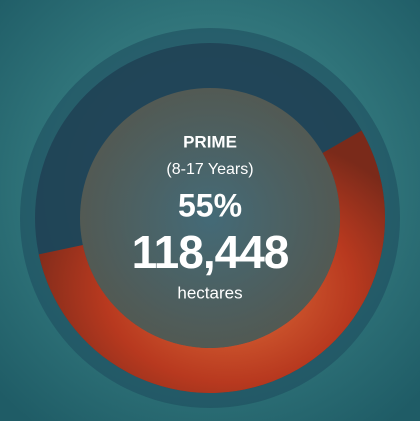 This screenshot has height=421, width=420. Describe the element at coordinates (210, 141) in the screenshot. I see `segment-title: PRIME` at that location.